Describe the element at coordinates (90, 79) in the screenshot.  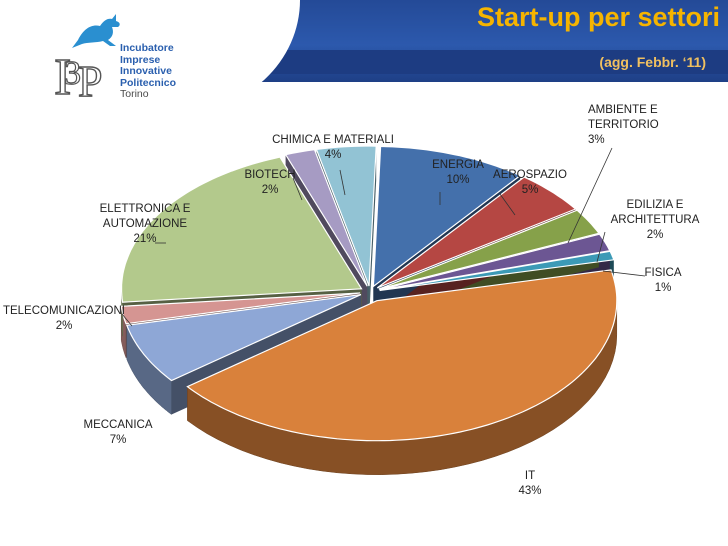
I see `svg-text: P` at that location.